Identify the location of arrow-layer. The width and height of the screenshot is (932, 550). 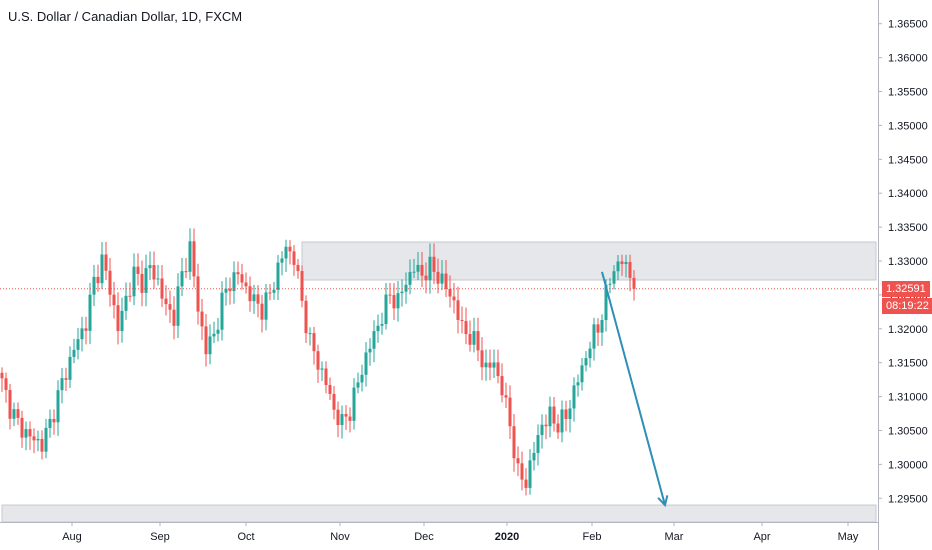
(635, 389).